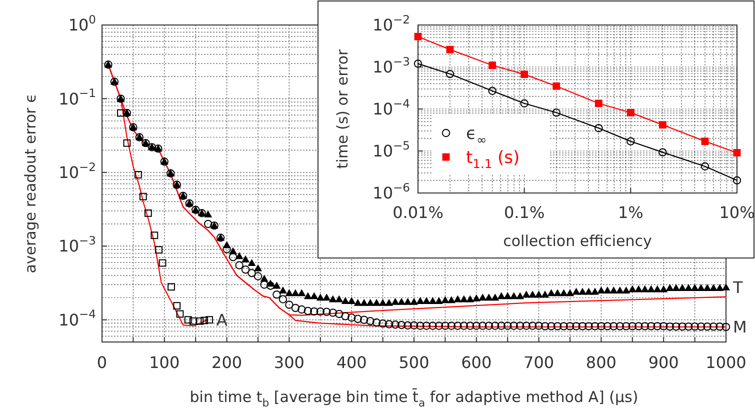 This screenshot has height=418, width=755. I want to click on x-tick-label: 0.1%, so click(524, 212).